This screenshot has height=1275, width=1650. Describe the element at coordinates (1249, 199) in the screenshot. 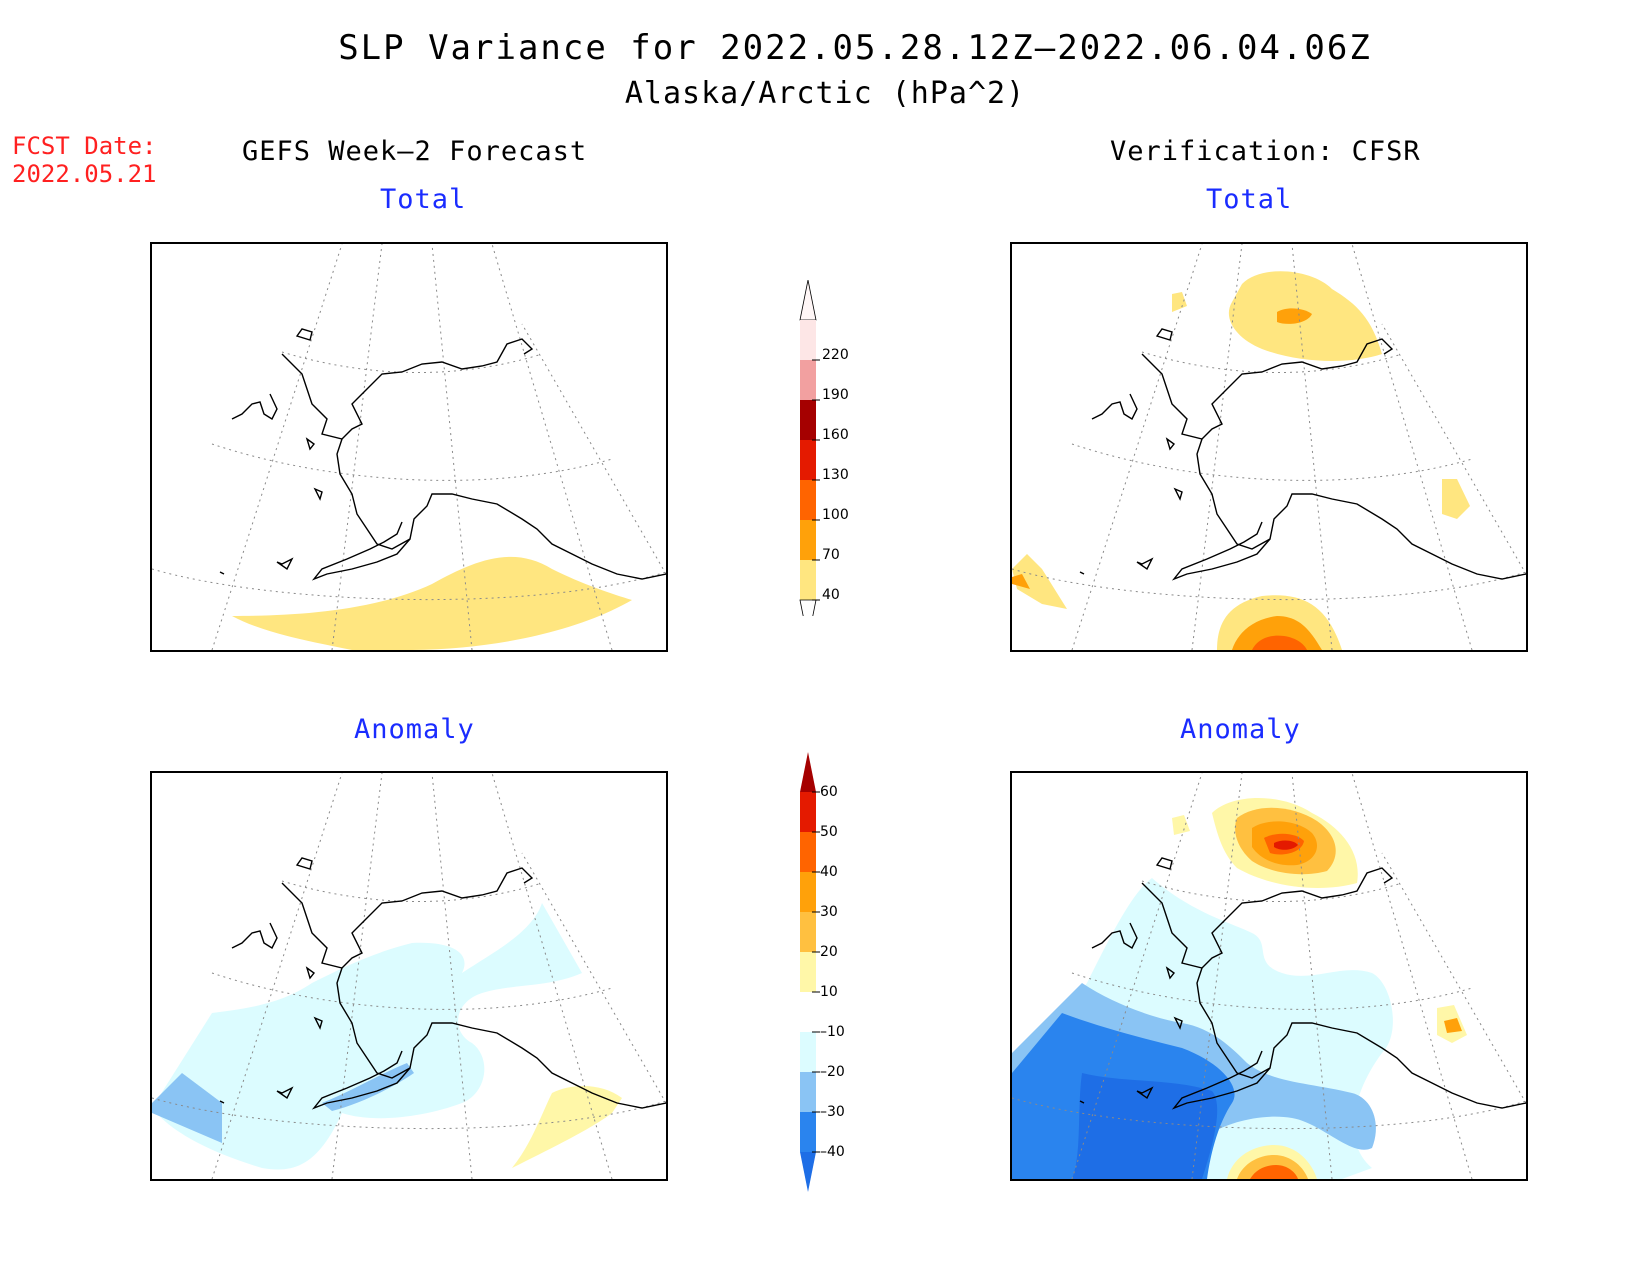

I see `verification-total-subtitle: Total` at that location.